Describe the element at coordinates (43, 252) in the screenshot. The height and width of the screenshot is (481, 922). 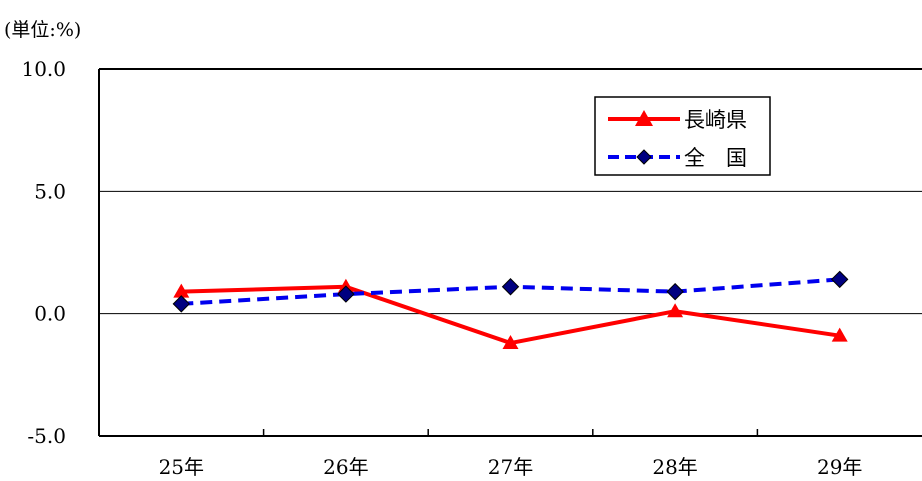
I see `y-tick-labels: 10.0 5.0 0.0 -5.0` at that location.